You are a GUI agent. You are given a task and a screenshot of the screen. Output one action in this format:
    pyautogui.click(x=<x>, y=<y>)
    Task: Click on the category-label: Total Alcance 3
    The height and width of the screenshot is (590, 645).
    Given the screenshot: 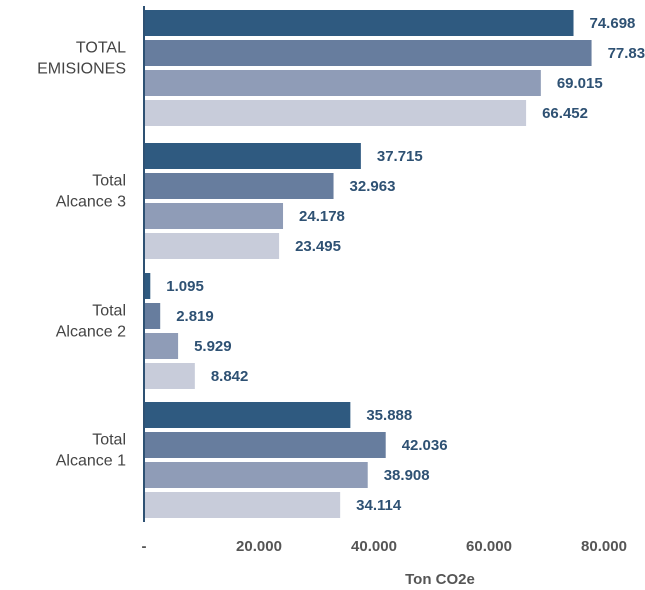 What is the action you would take?
    pyautogui.click(x=91, y=192)
    